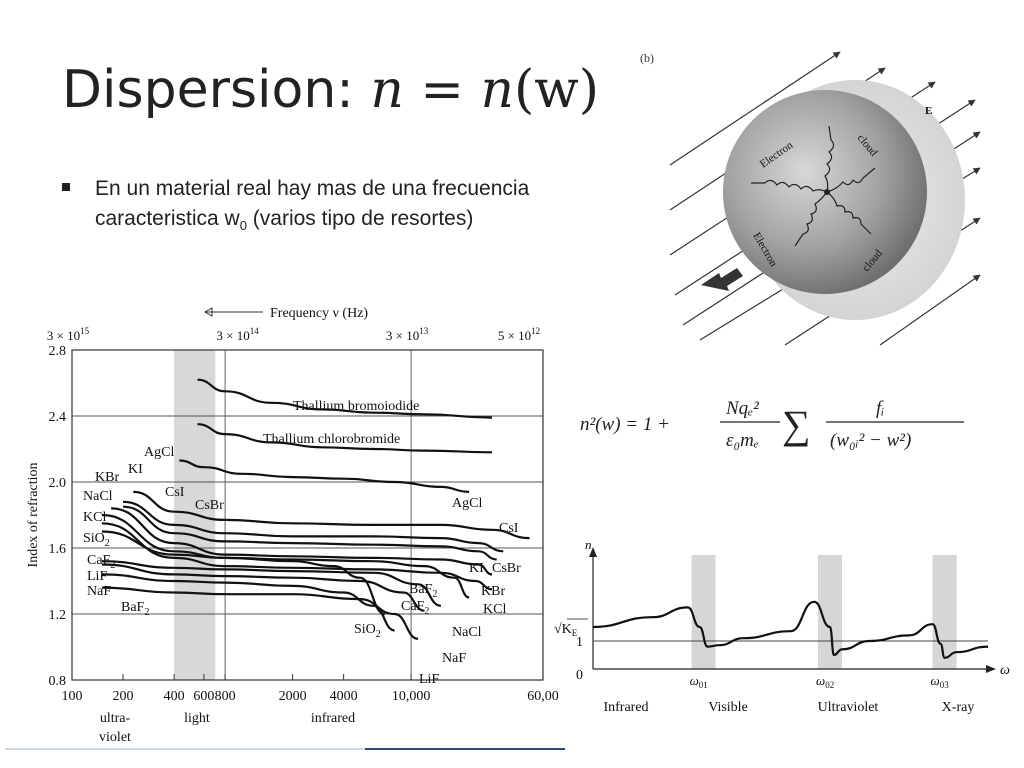  Describe the element at coordinates (344, 696) in the screenshot. I see `x-tick-label: 4000` at that location.